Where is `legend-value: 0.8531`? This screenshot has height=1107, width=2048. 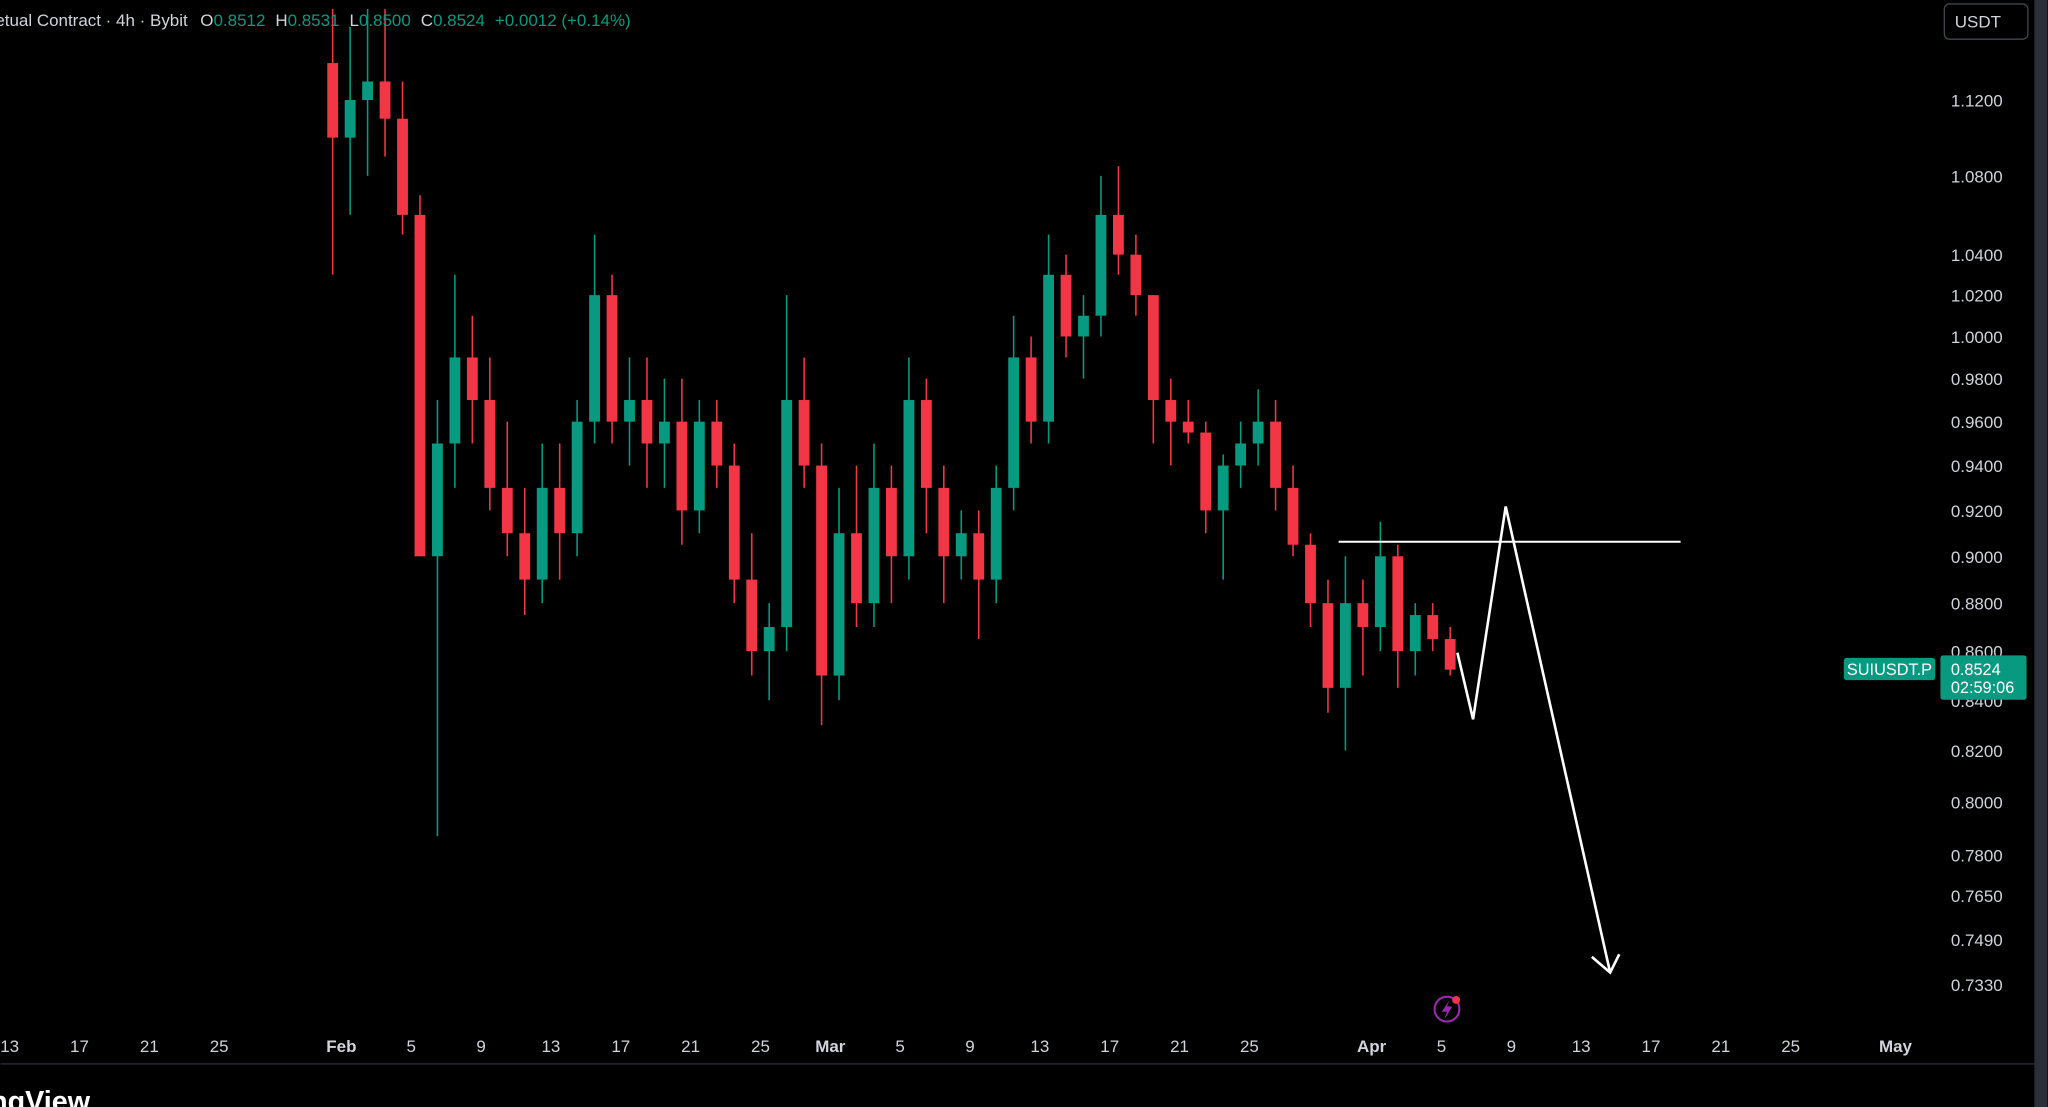
legend-value: 0.8531 is located at coordinates (314, 20).